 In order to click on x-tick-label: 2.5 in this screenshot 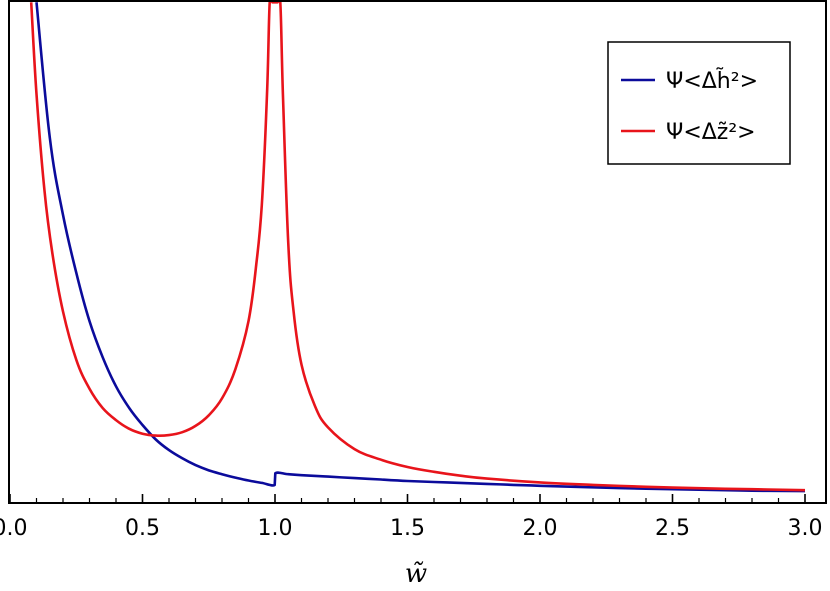, I will do `click(672, 528)`.